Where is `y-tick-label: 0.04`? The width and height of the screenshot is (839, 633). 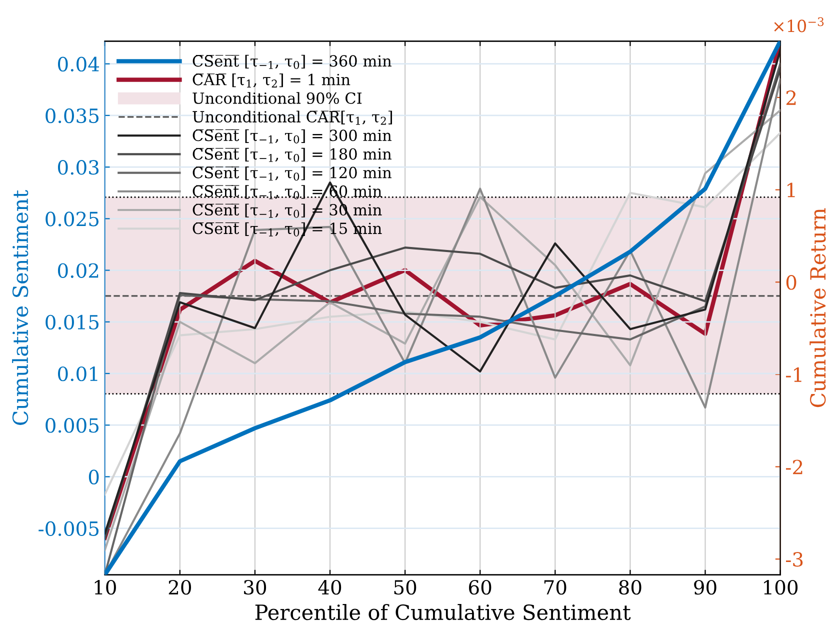
y-tick-label: 0.04 is located at coordinates (79, 64).